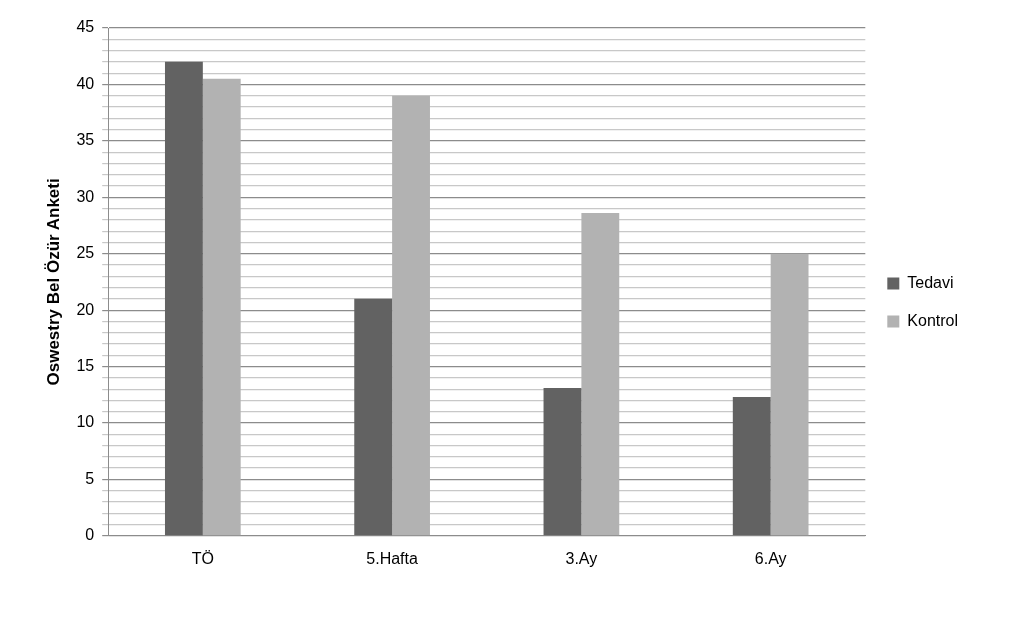 The height and width of the screenshot is (617, 1028). Describe the element at coordinates (85, 422) in the screenshot. I see `y-tick-label: 10` at that location.